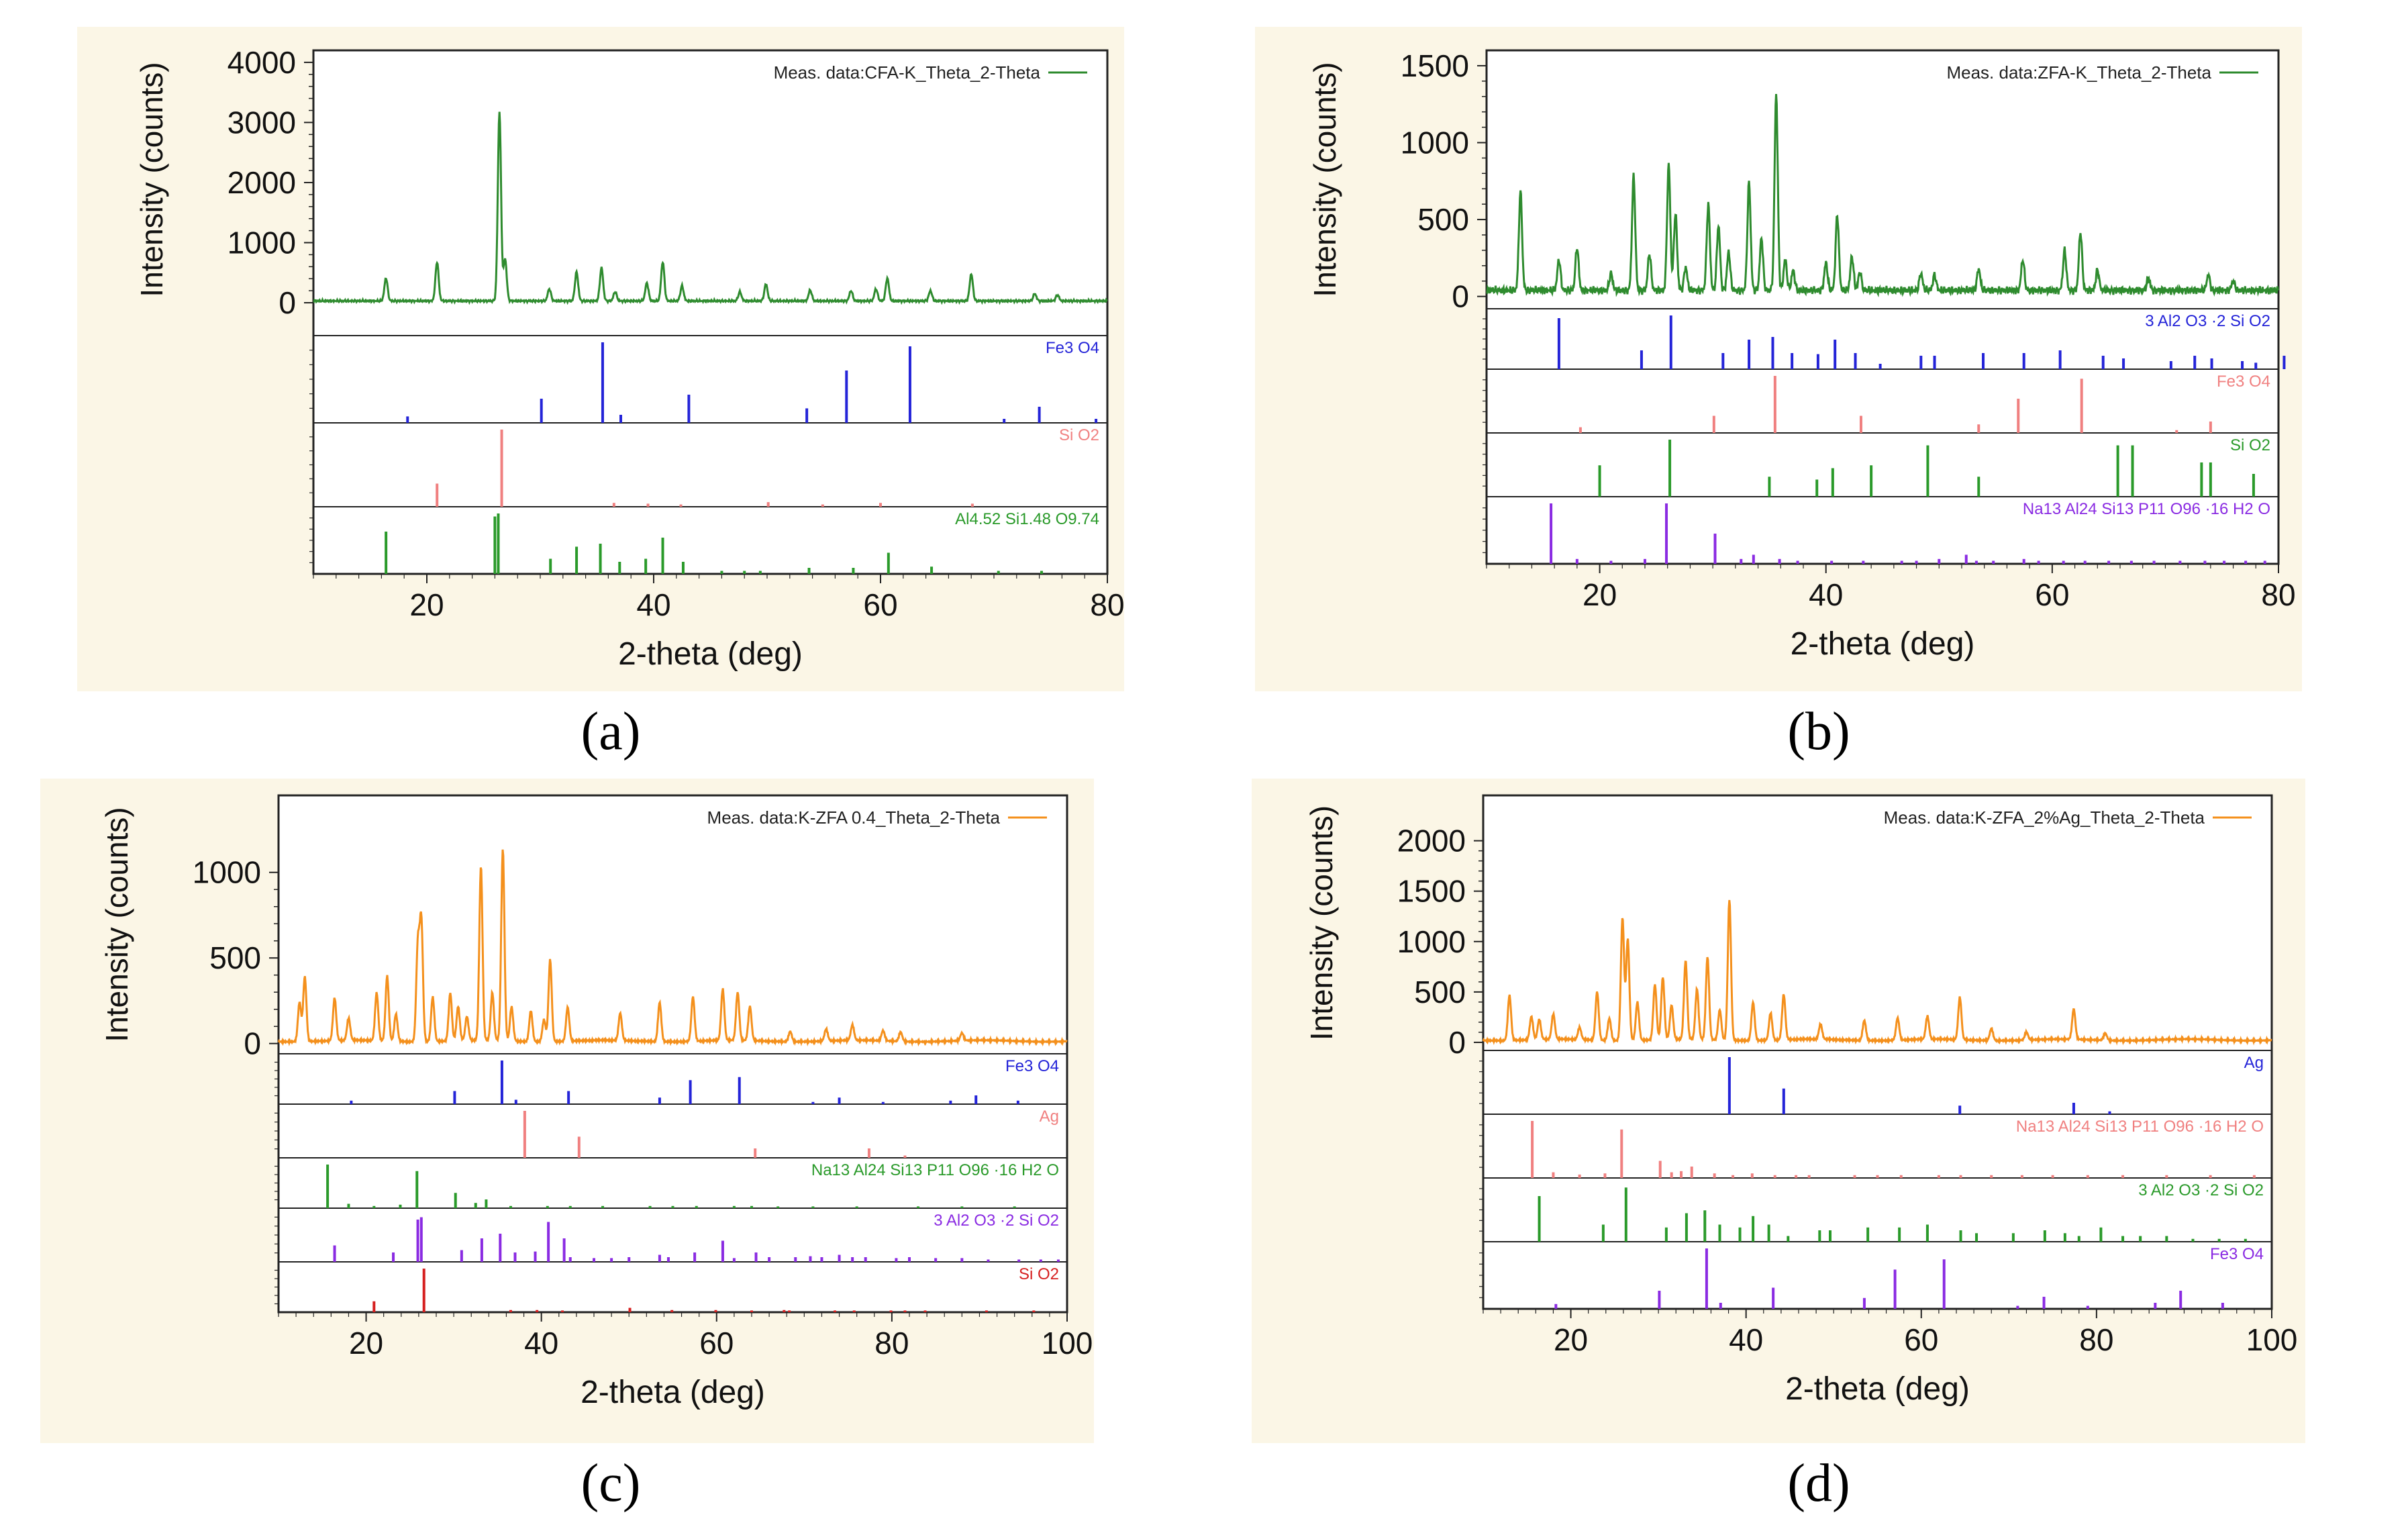 The image size is (2408, 1529). I want to click on caption-a: (a), so click(610, 731).